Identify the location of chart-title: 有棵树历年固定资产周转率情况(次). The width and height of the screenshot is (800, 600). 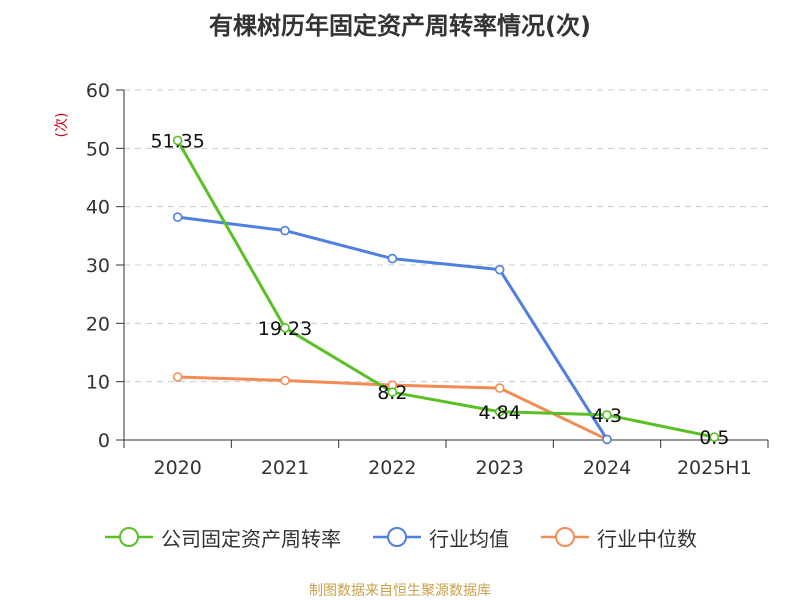
(400, 26).